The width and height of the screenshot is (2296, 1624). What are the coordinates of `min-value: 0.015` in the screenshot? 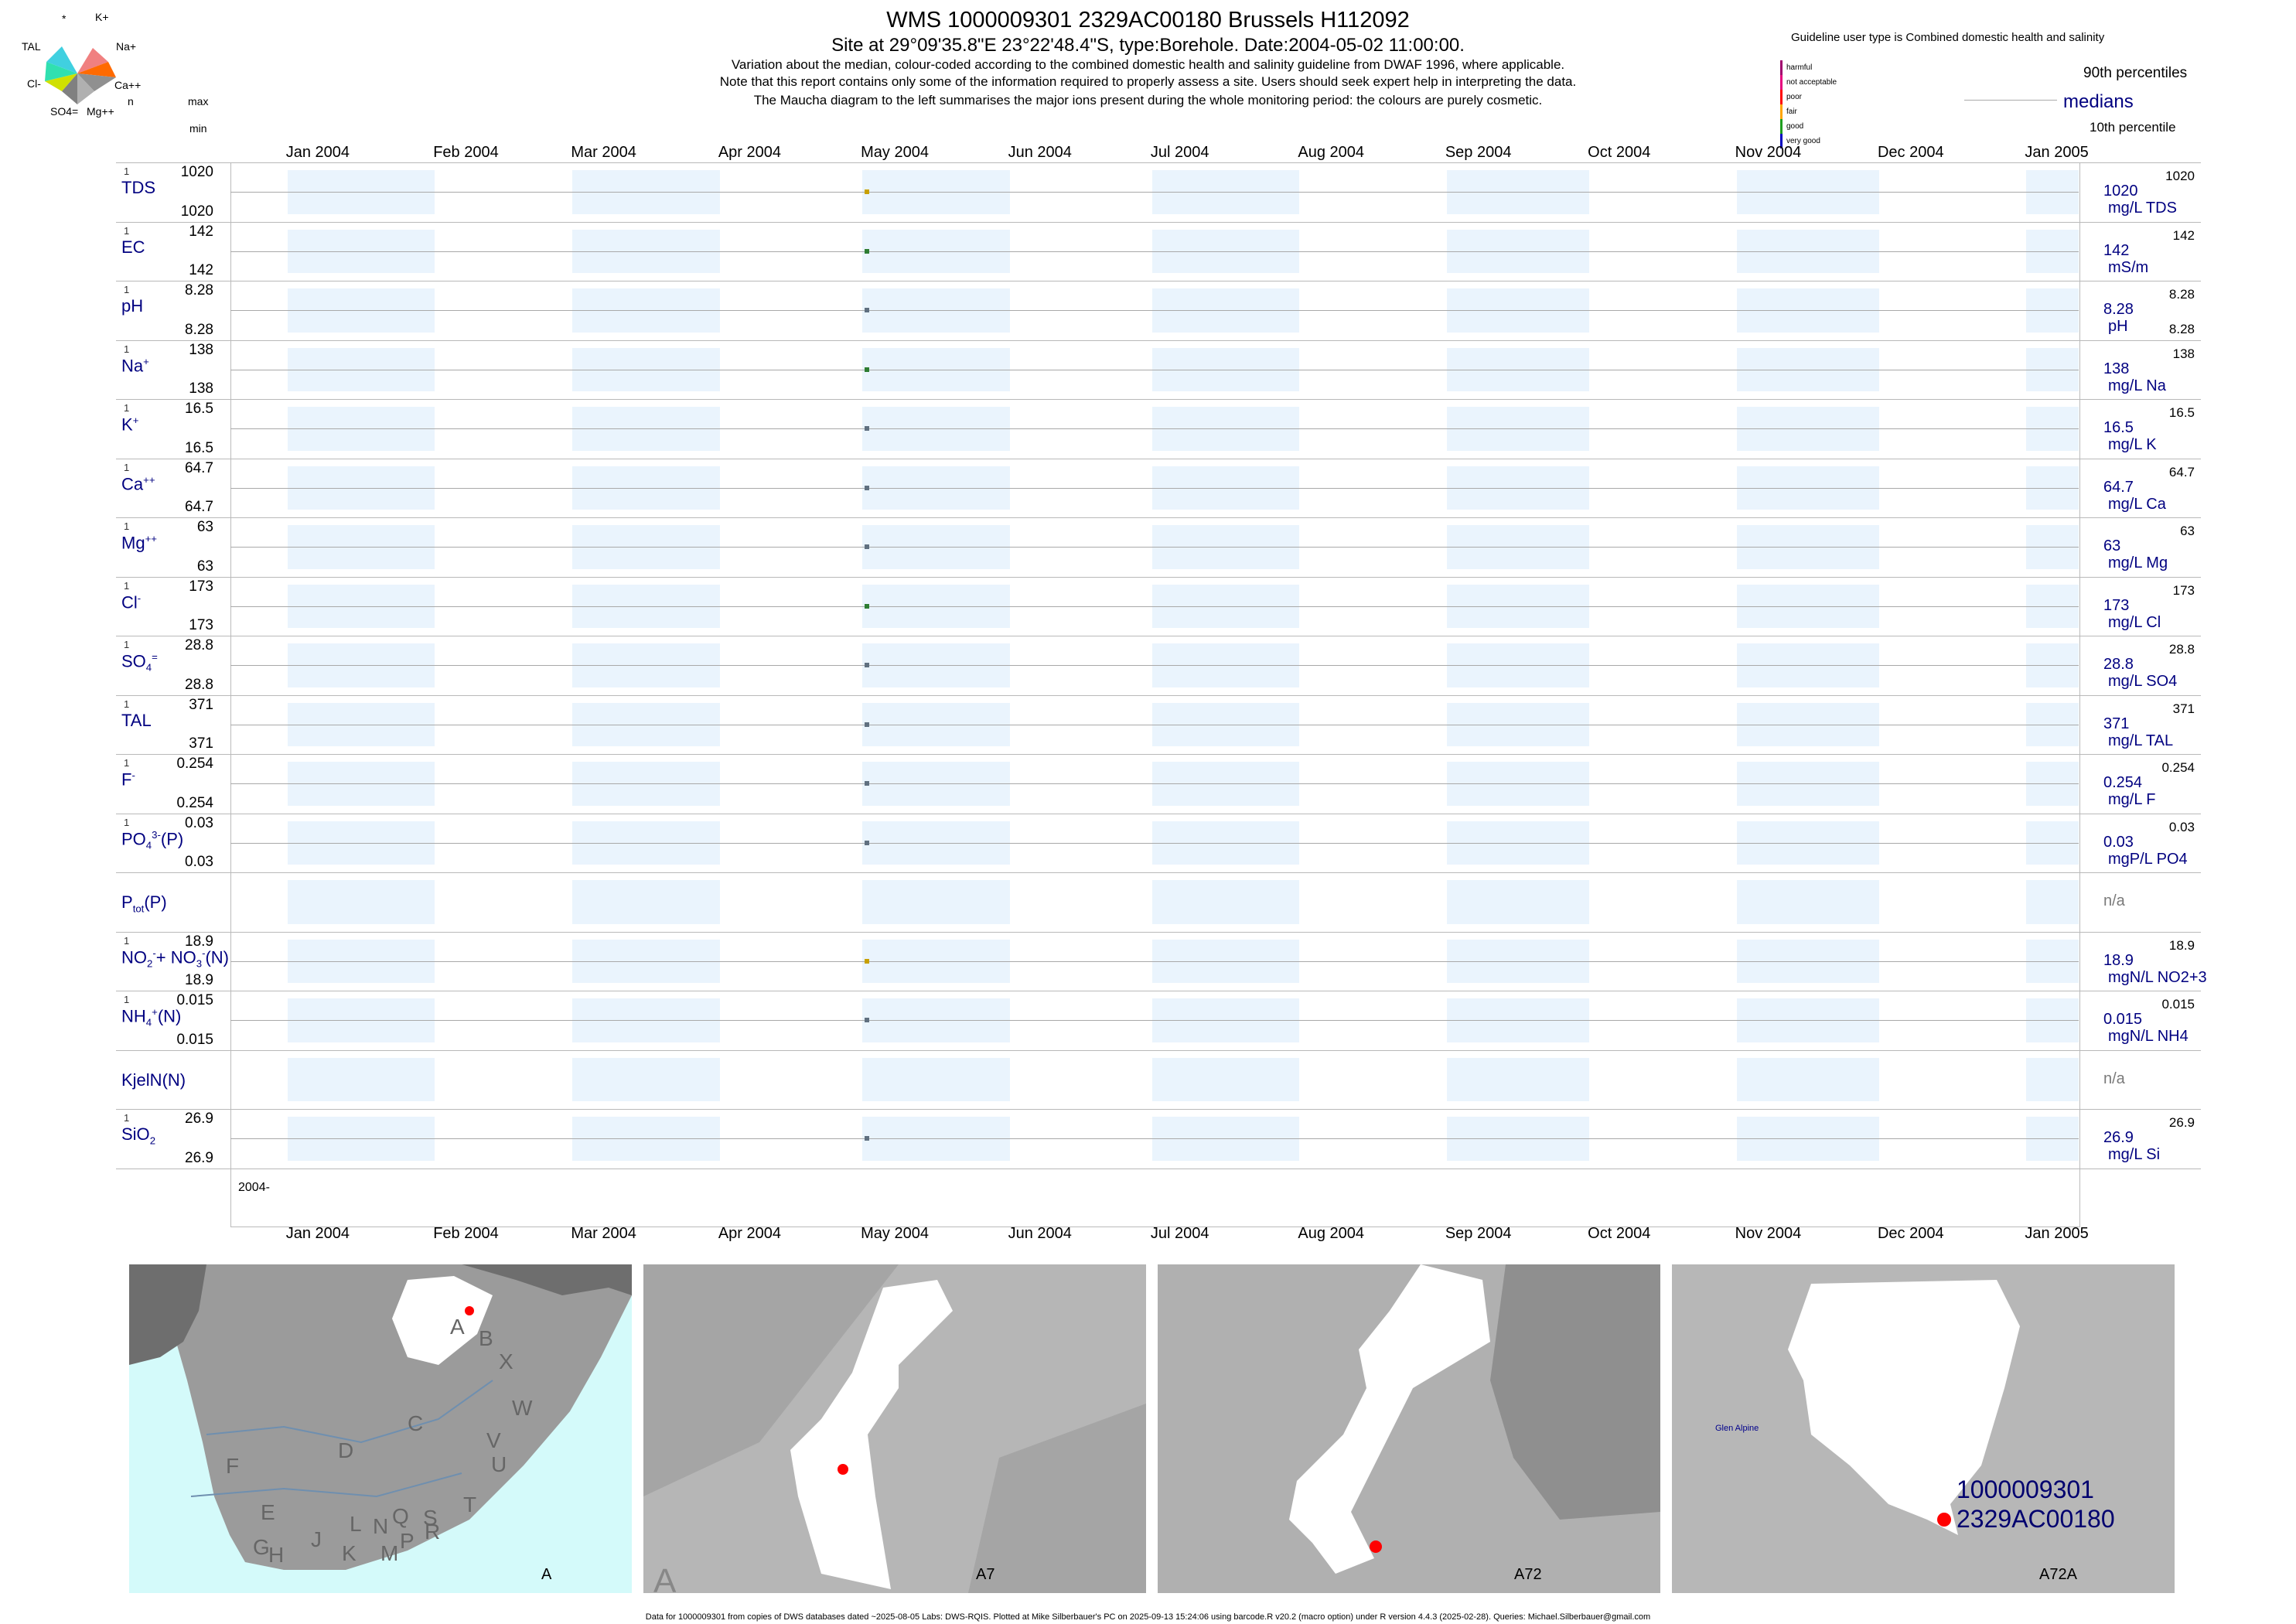 It's located at (194, 1039).